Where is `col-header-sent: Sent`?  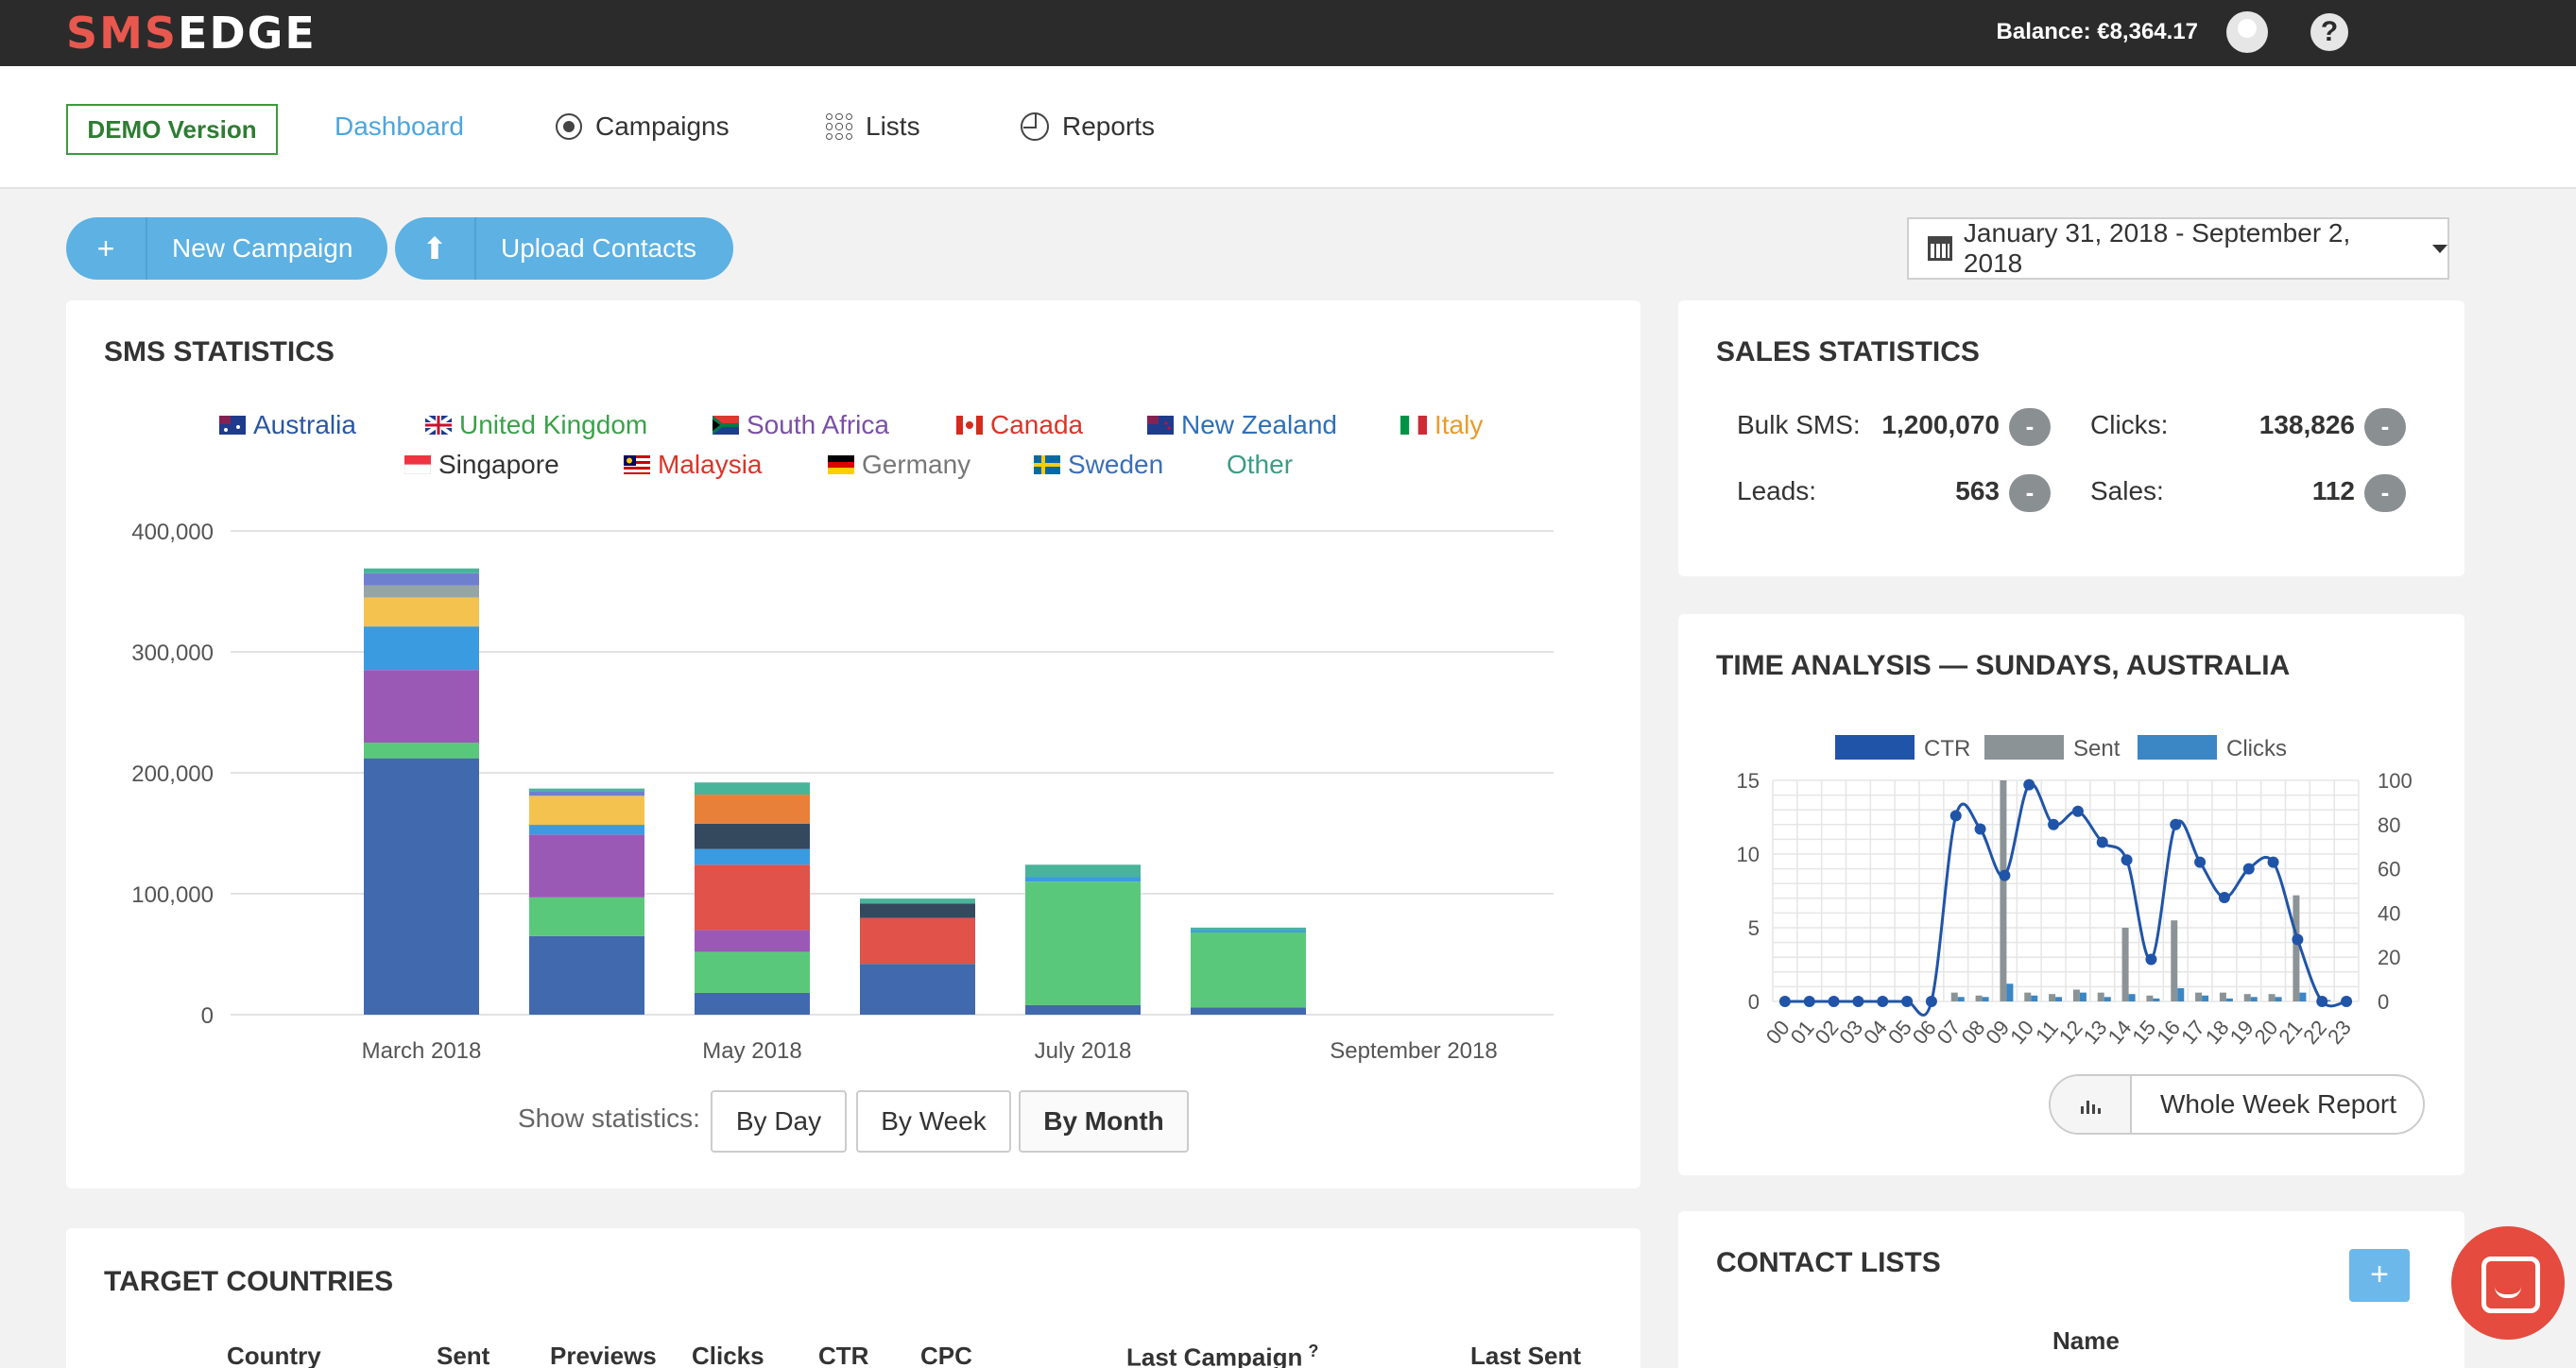
col-header-sent: Sent is located at coordinates (463, 1355).